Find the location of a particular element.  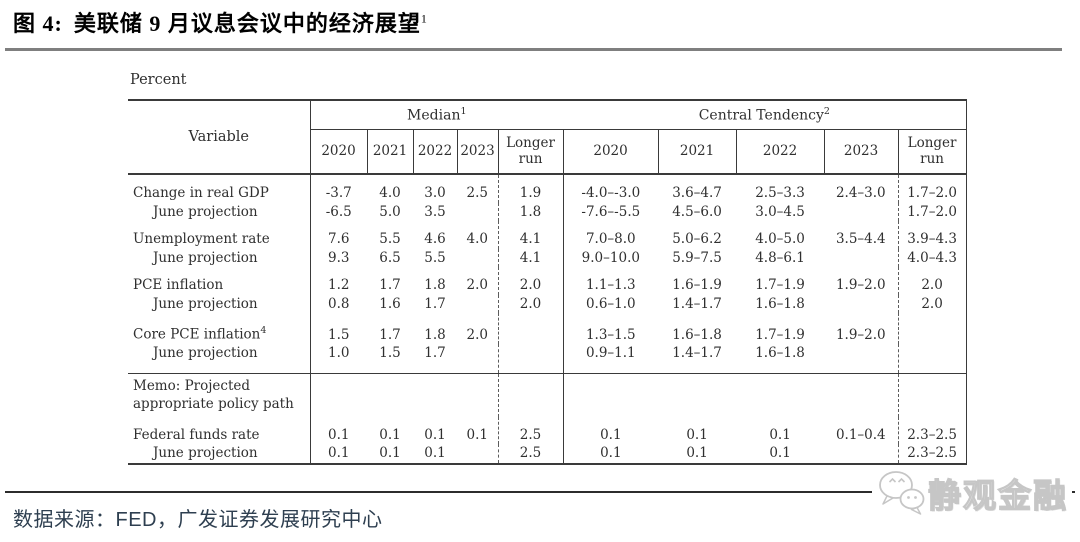

row-label: PCE inflation is located at coordinates (219, 281).